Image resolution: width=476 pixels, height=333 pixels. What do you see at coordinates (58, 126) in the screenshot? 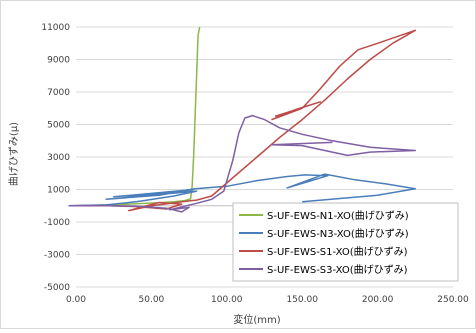
I see `y-tick-label: 5000` at bounding box center [58, 126].